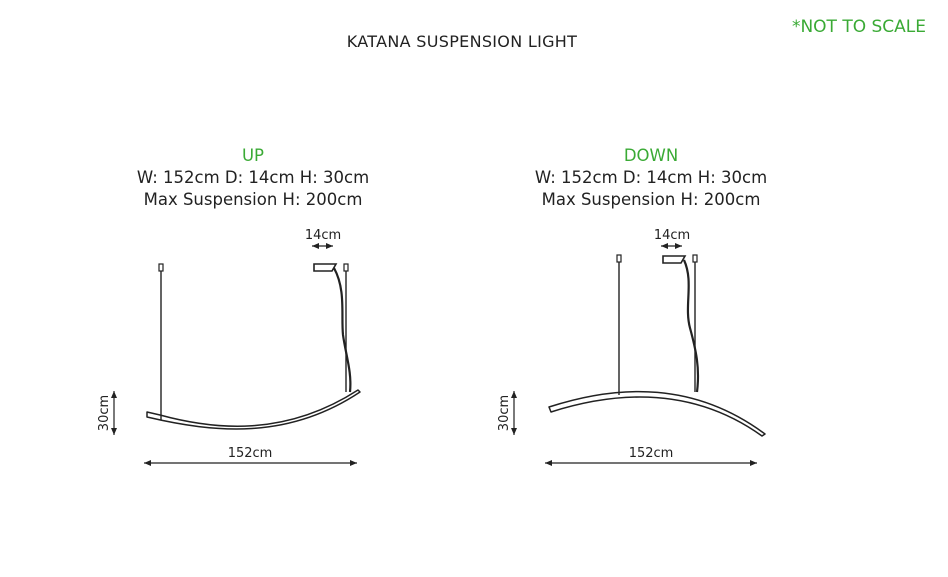 This screenshot has width=948, height=577. Describe the element at coordinates (346, 327) in the screenshot. I see `suspension-wire-right-up` at that location.